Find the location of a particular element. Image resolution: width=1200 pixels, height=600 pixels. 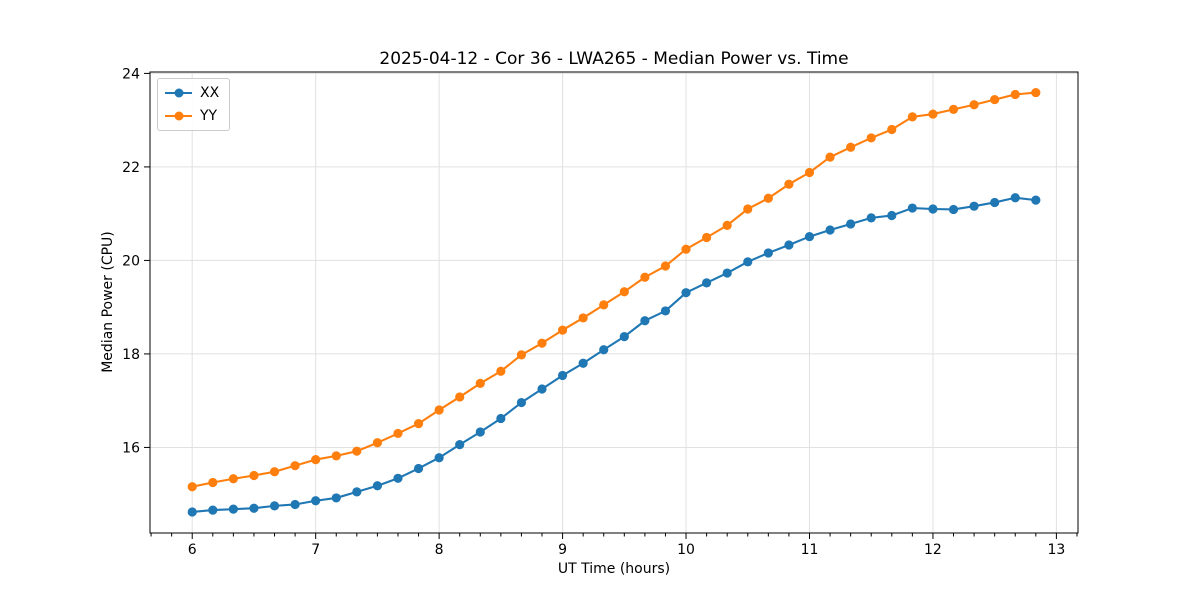

y-tick-label: 24 is located at coordinates (131, 74).